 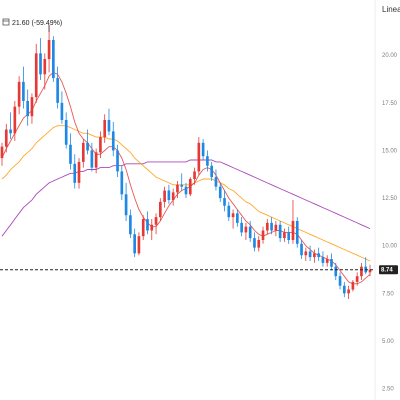 What do you see at coordinates (390, 199) in the screenshot?
I see `price-axis-tick-label: 12.50` at bounding box center [390, 199].